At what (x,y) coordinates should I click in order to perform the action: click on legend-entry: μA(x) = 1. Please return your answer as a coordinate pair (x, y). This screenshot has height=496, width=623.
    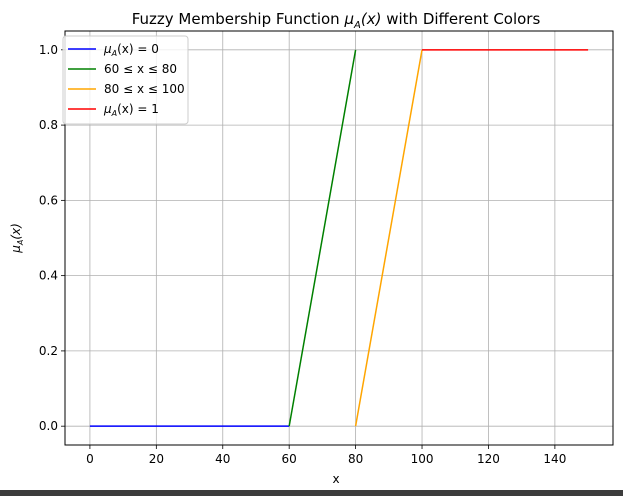
    Looking at the image, I should click on (131, 110).